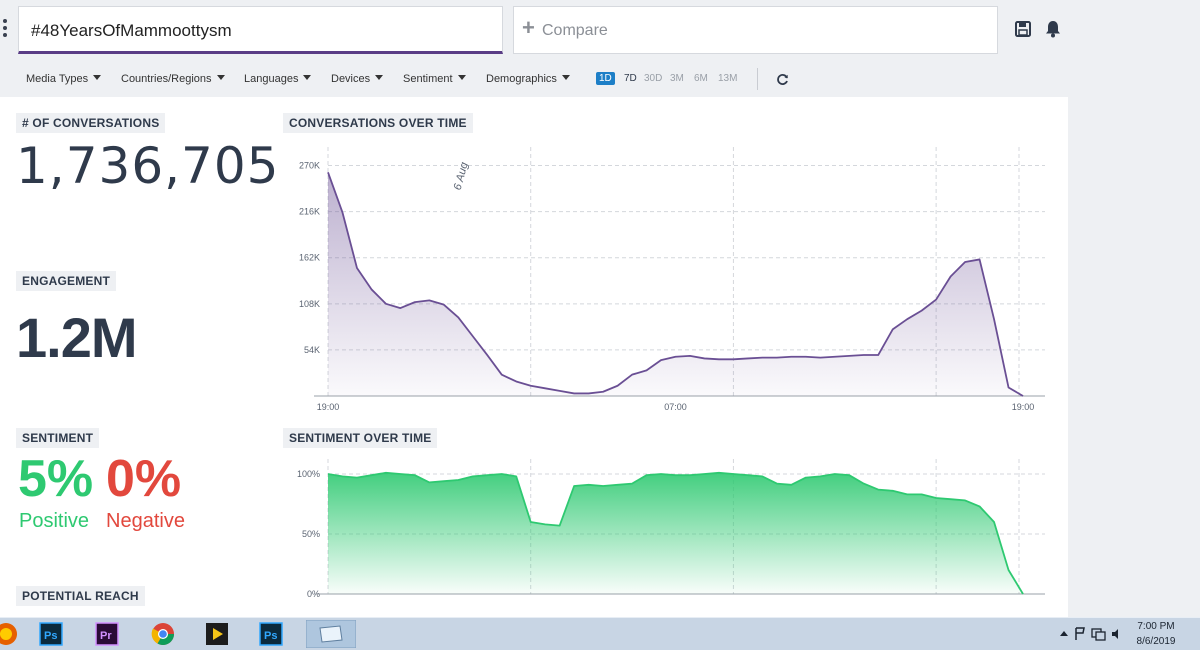 Image resolution: width=1200 pixels, height=650 pixels. What do you see at coordinates (428, 79) in the screenshot?
I see `filter-label: Sentiment` at bounding box center [428, 79].